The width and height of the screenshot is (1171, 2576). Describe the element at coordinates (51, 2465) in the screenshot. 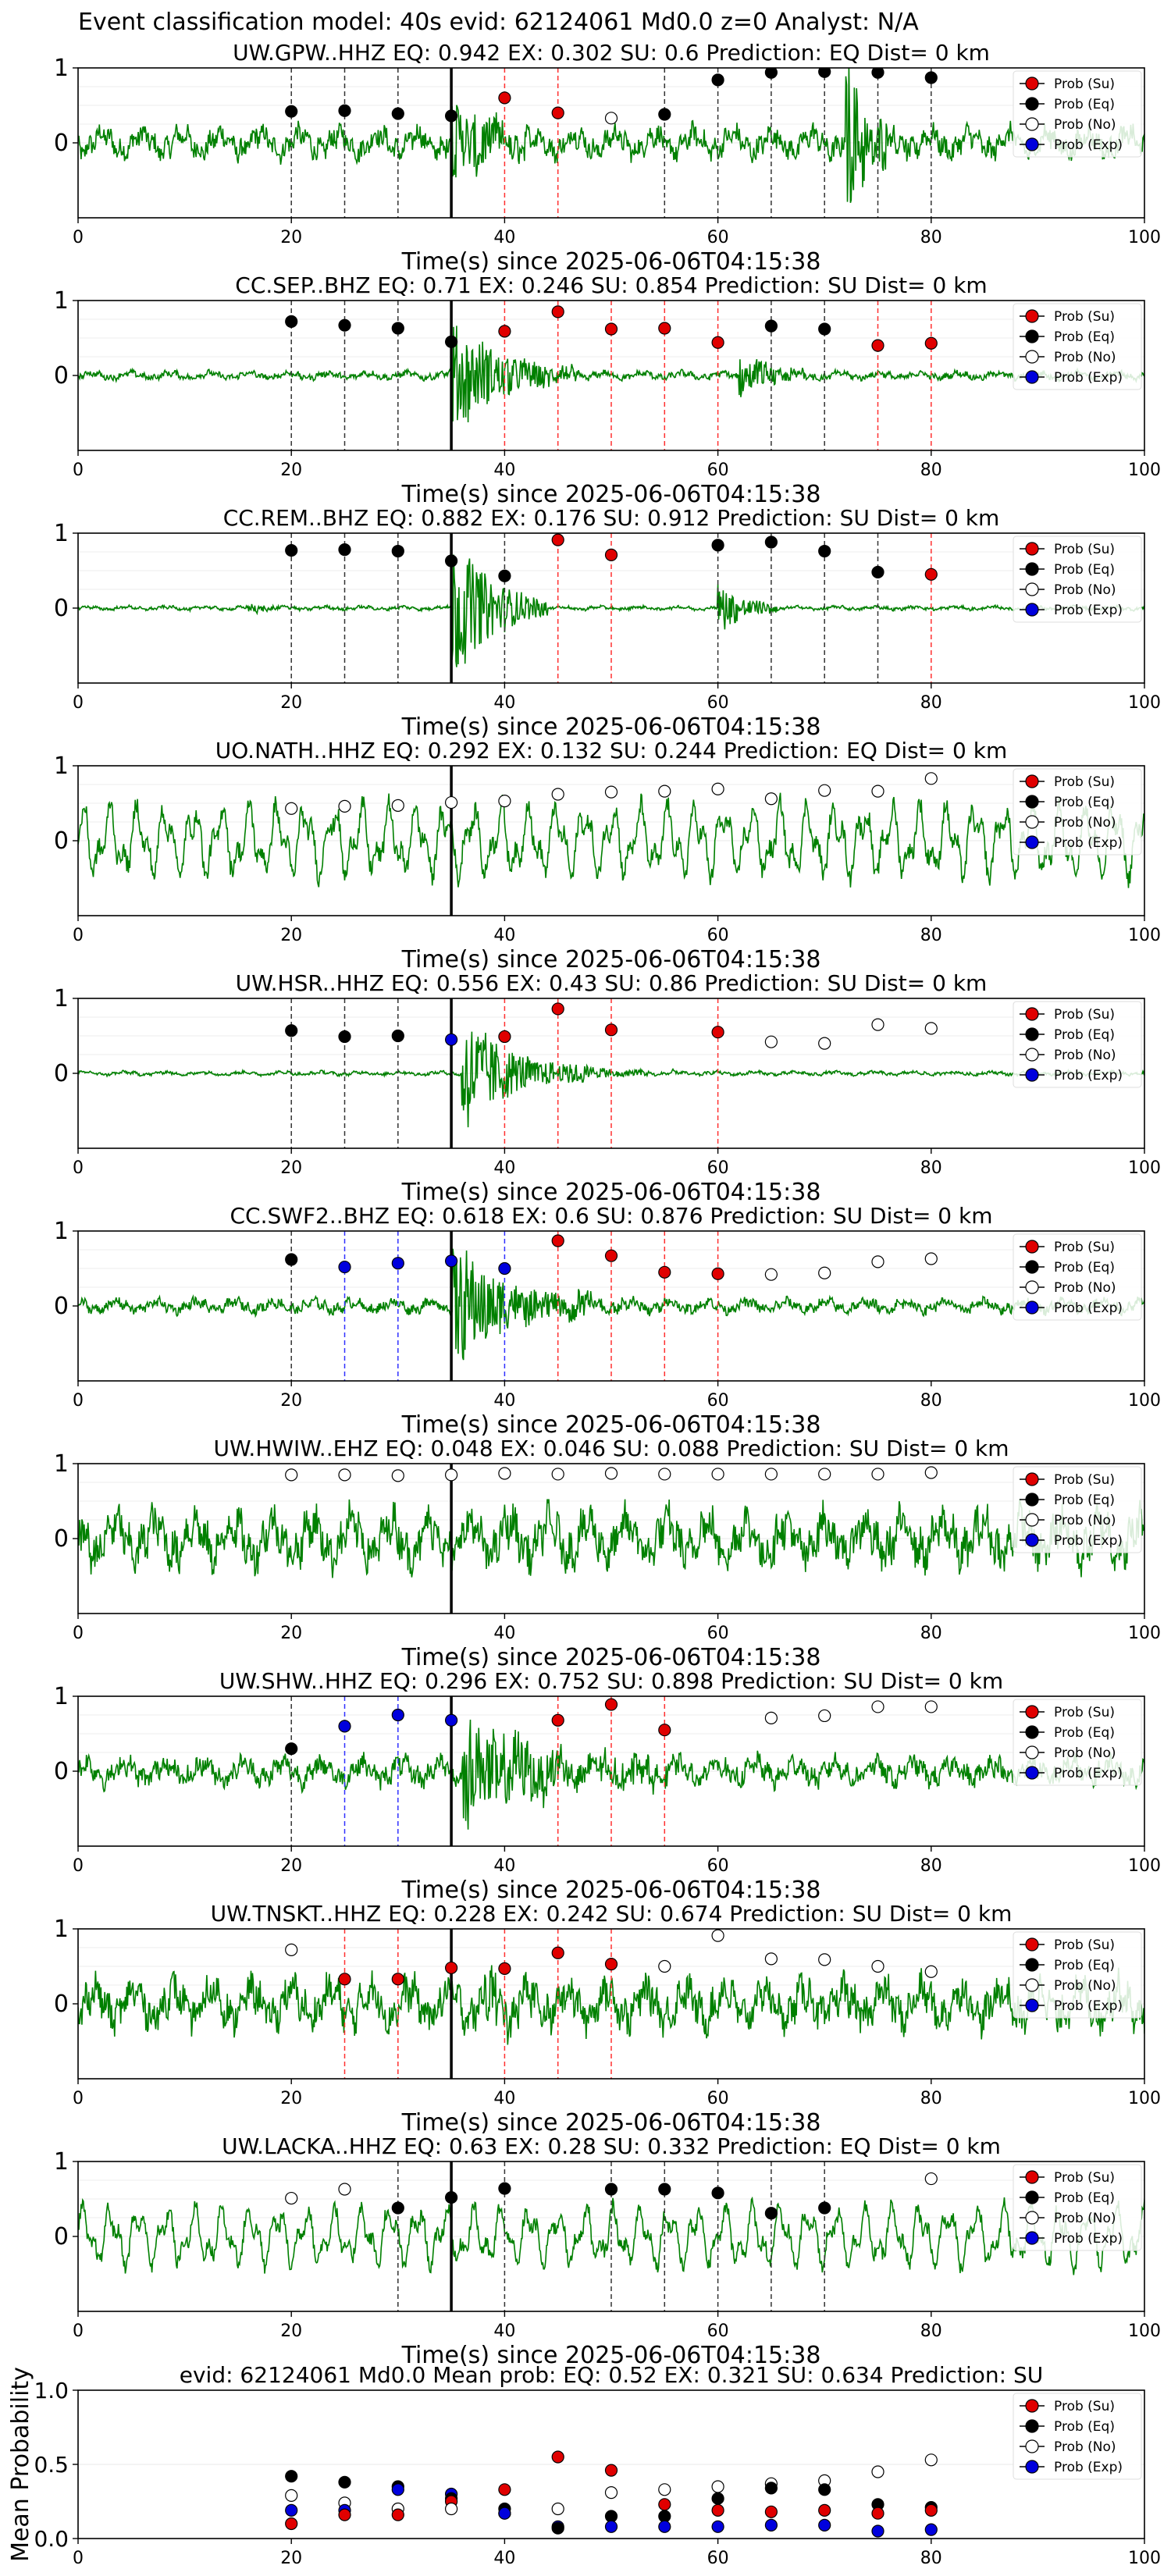

I see `y-tick-label: 0.5` at that location.